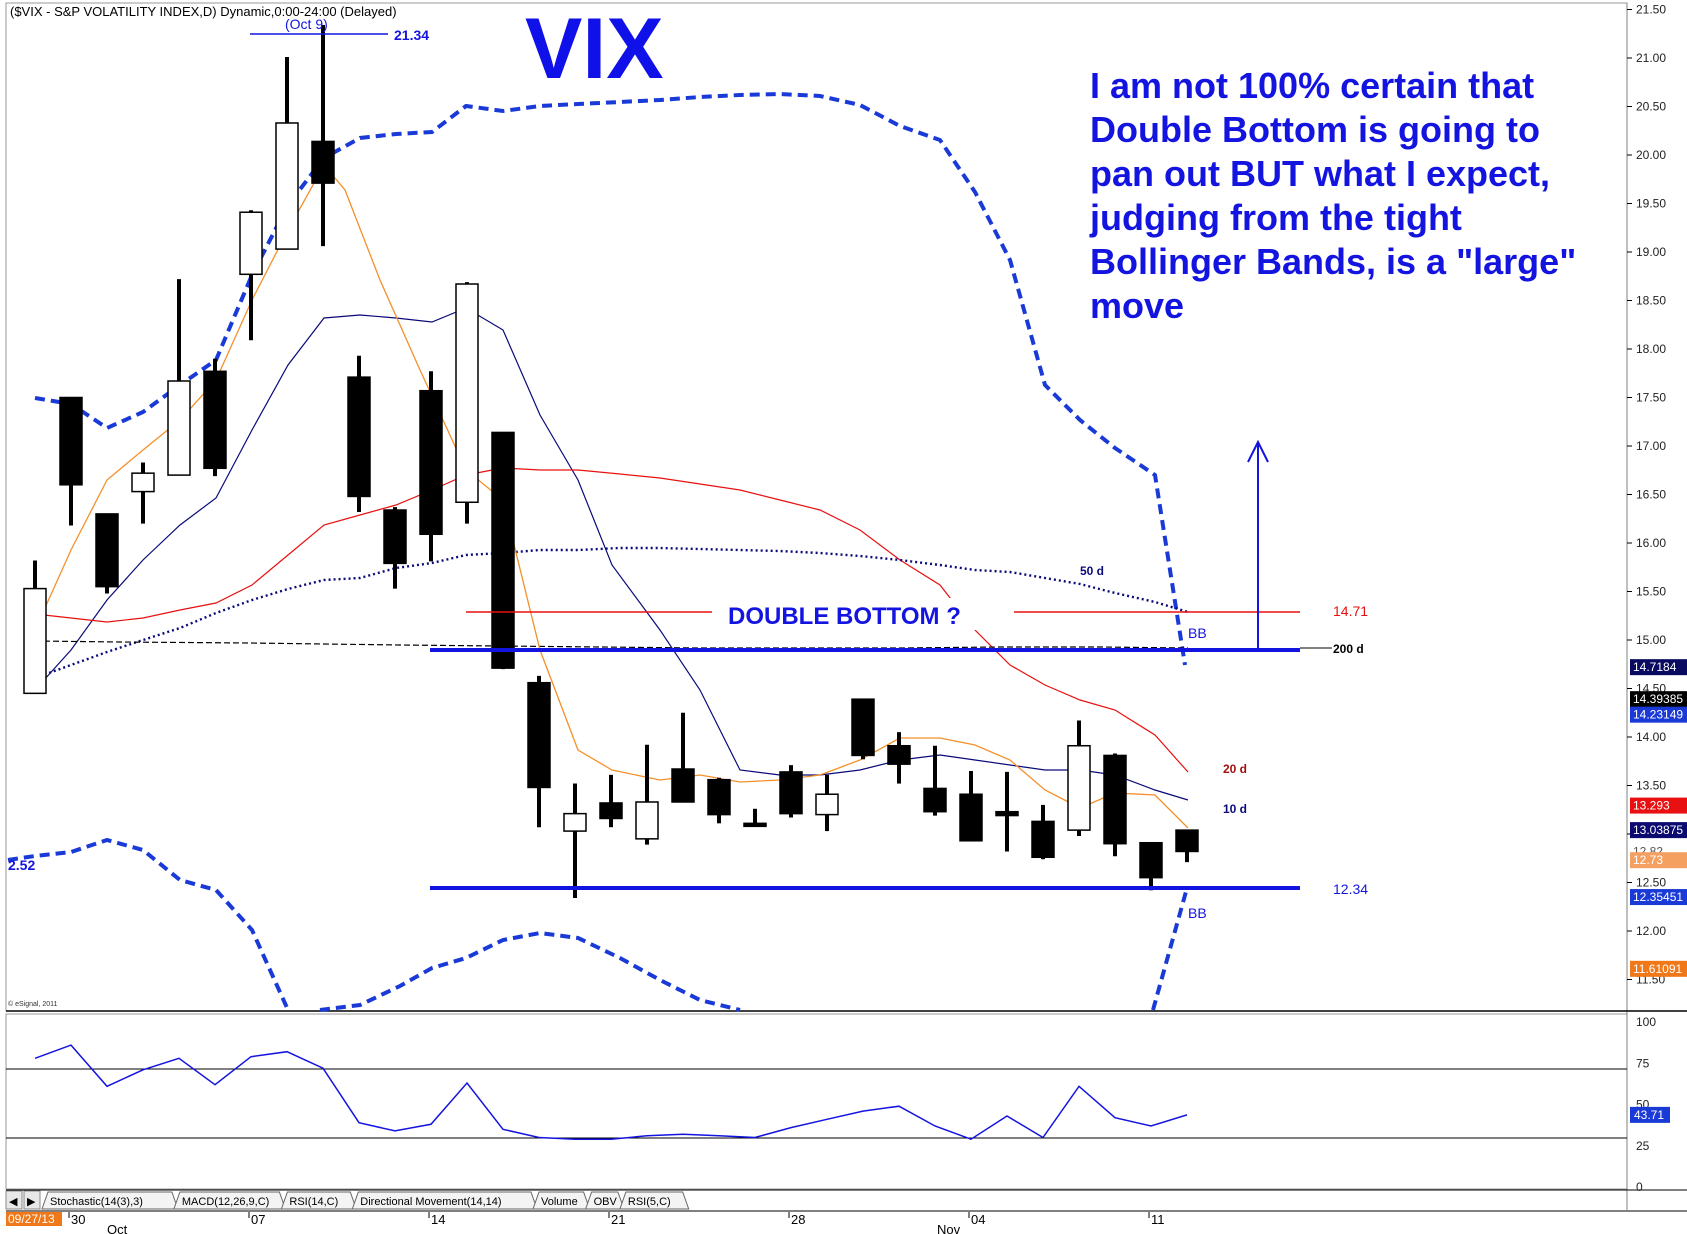 The image size is (1687, 1234). I want to click on study-tab: Directional Movement(14,14), so click(444, 1200).